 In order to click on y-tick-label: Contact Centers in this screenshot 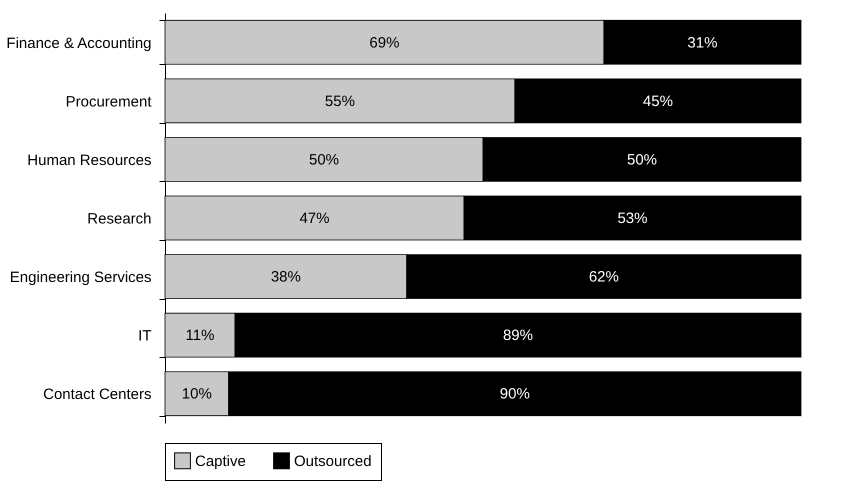, I will do `click(97, 395)`.